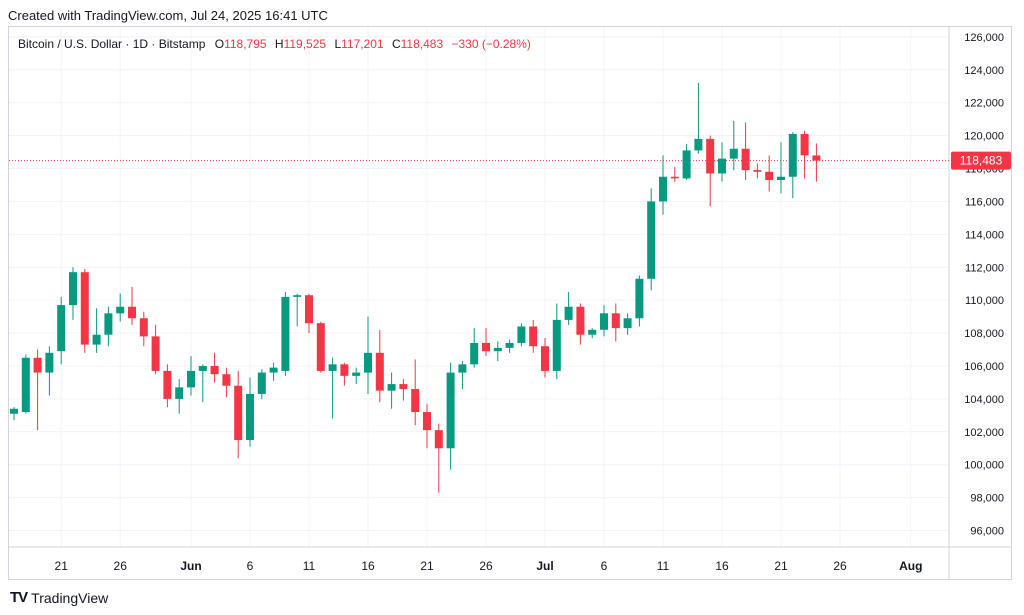 The image size is (1024, 615). What do you see at coordinates (368, 566) in the screenshot?
I see `date-tick-label: 16` at bounding box center [368, 566].